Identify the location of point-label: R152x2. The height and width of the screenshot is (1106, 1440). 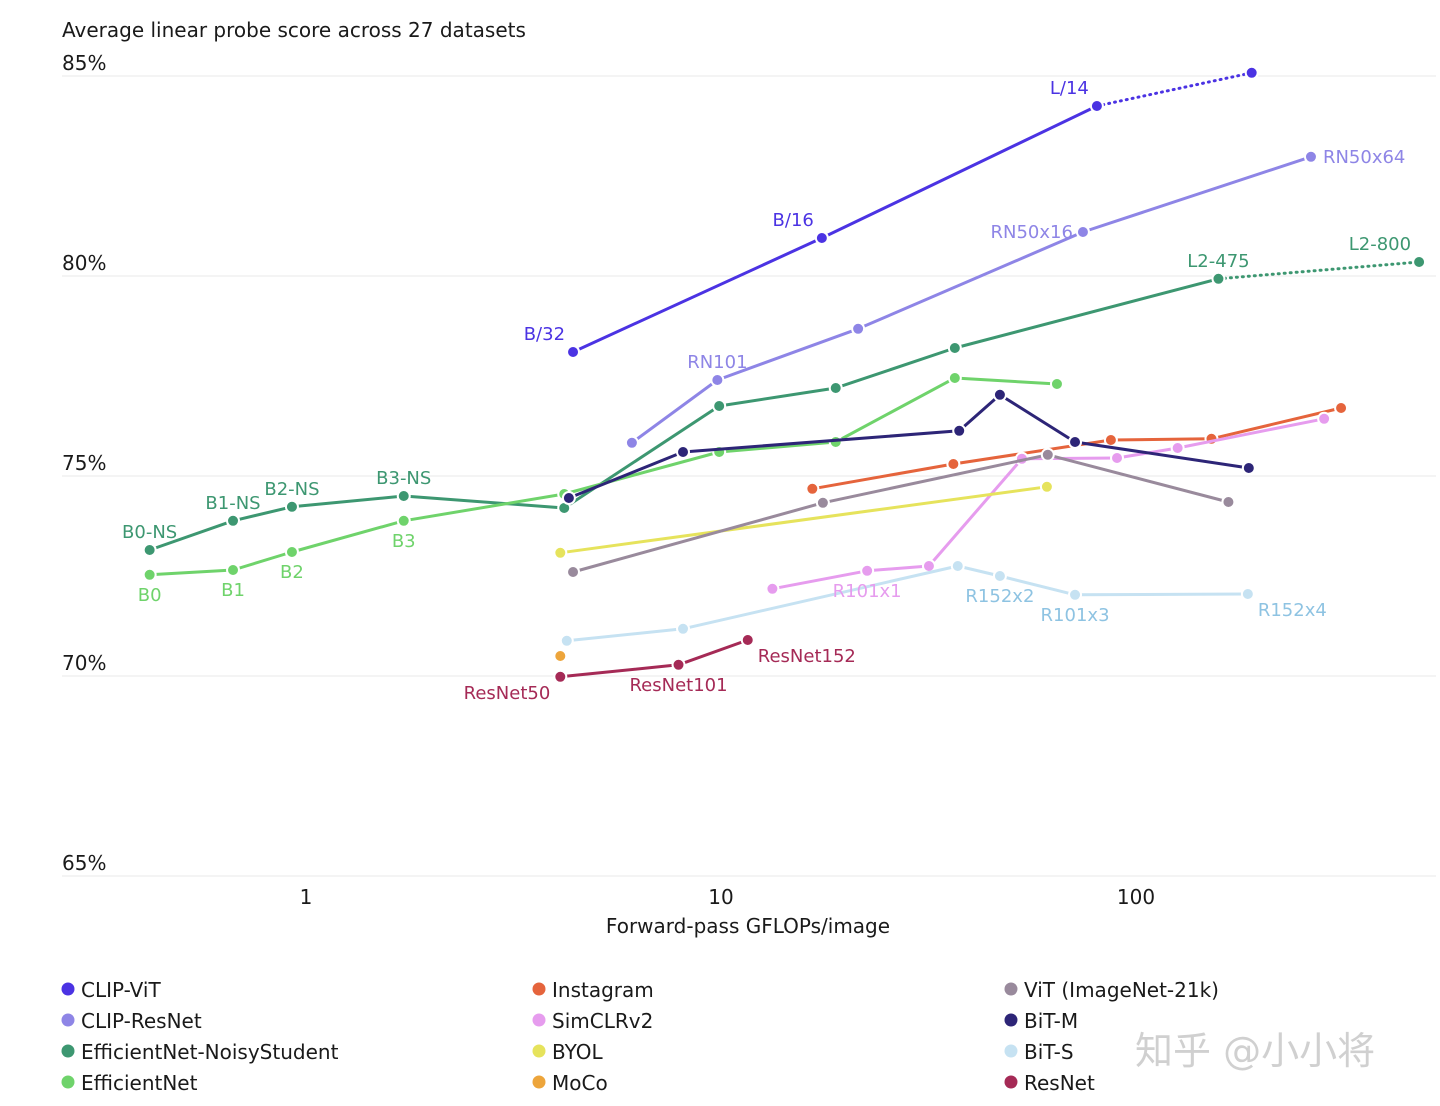
(999, 596).